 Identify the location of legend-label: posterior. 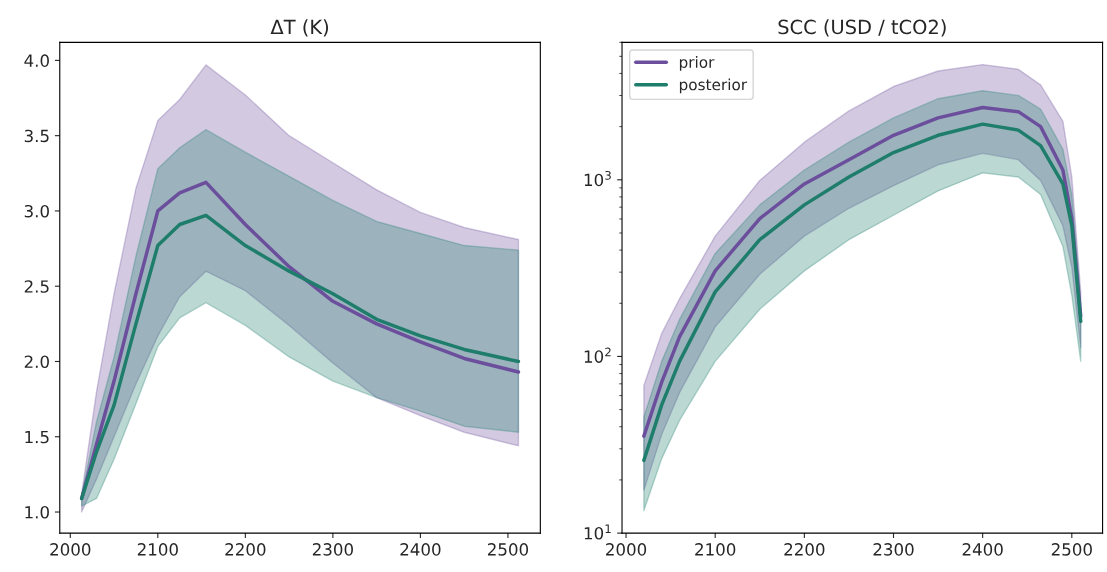
(713, 86).